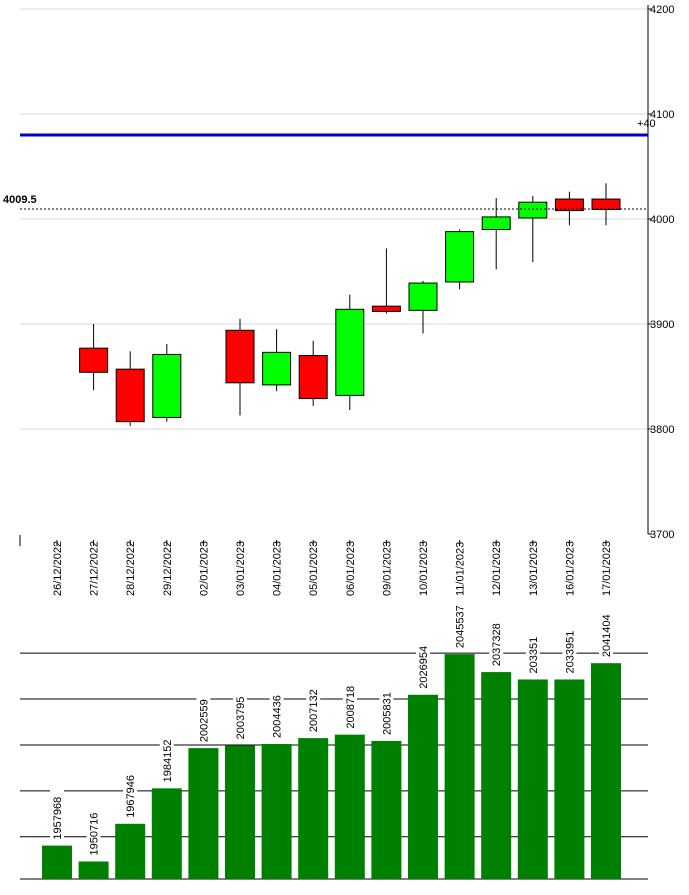 The image size is (689, 895). I want to click on price-tick-label: 4200, so click(662, 10).